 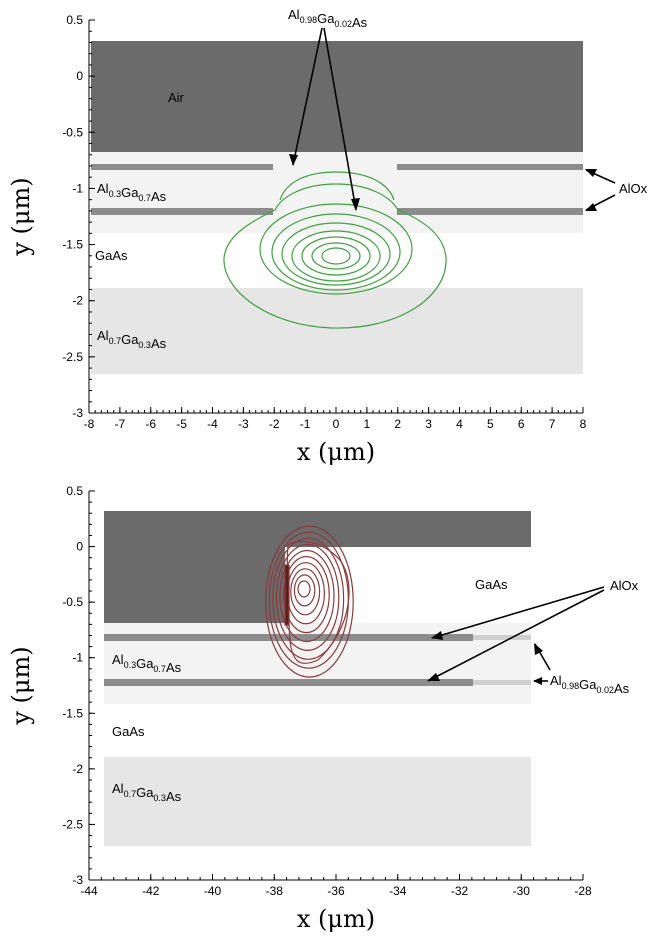 What do you see at coordinates (275, 891) in the screenshot?
I see `x-tick-label: -38` at bounding box center [275, 891].